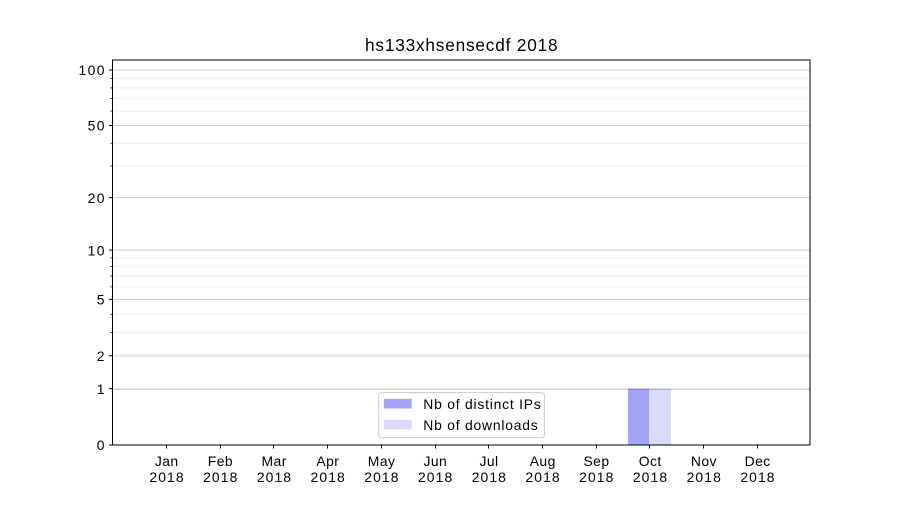  What do you see at coordinates (101, 445) in the screenshot?
I see `svg-text: 0` at bounding box center [101, 445].